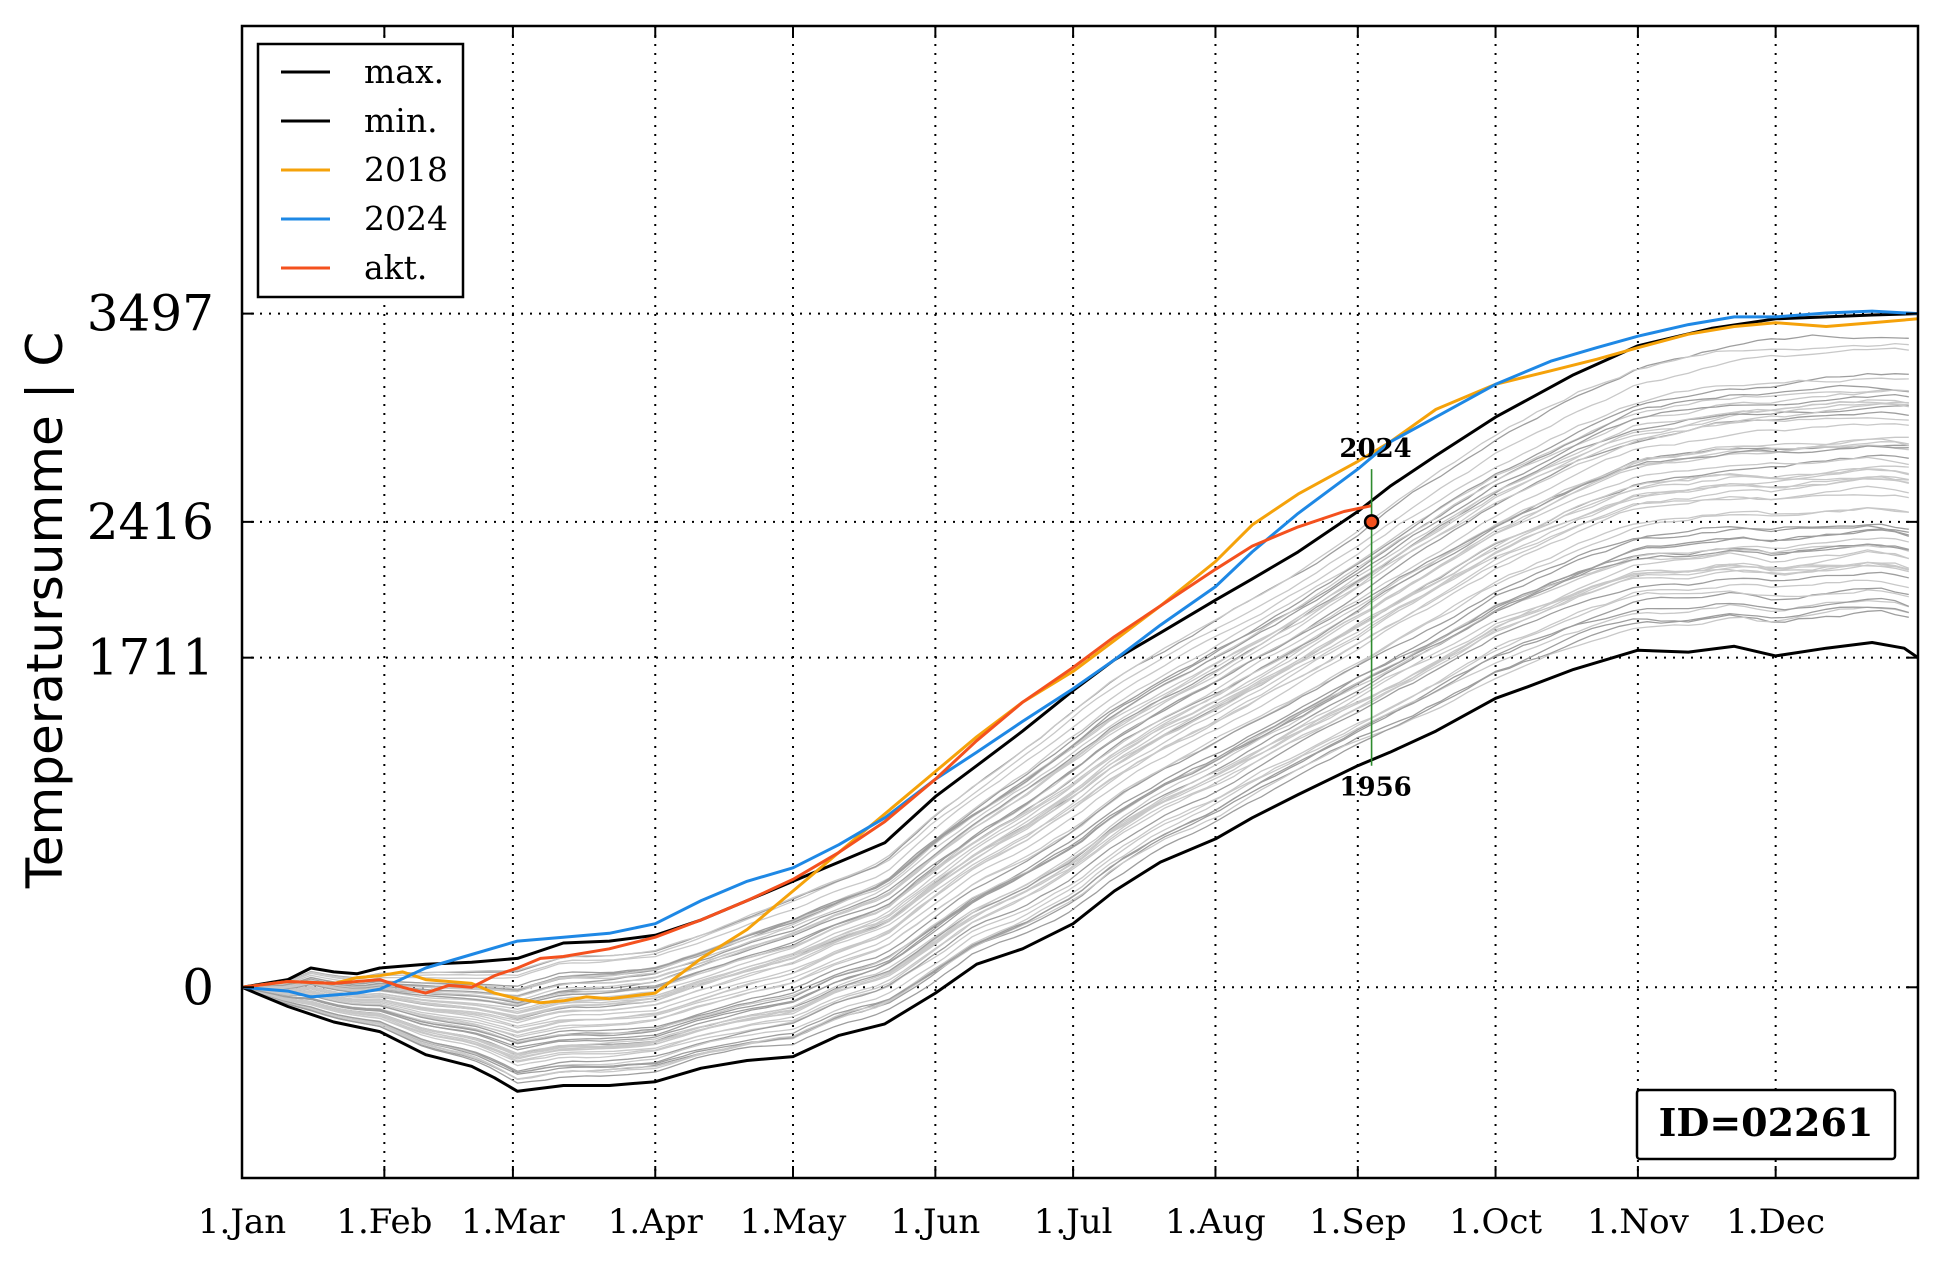  What do you see at coordinates (360, 170) in the screenshot?
I see `legend: max. min. 2018 2024 akt.` at bounding box center [360, 170].